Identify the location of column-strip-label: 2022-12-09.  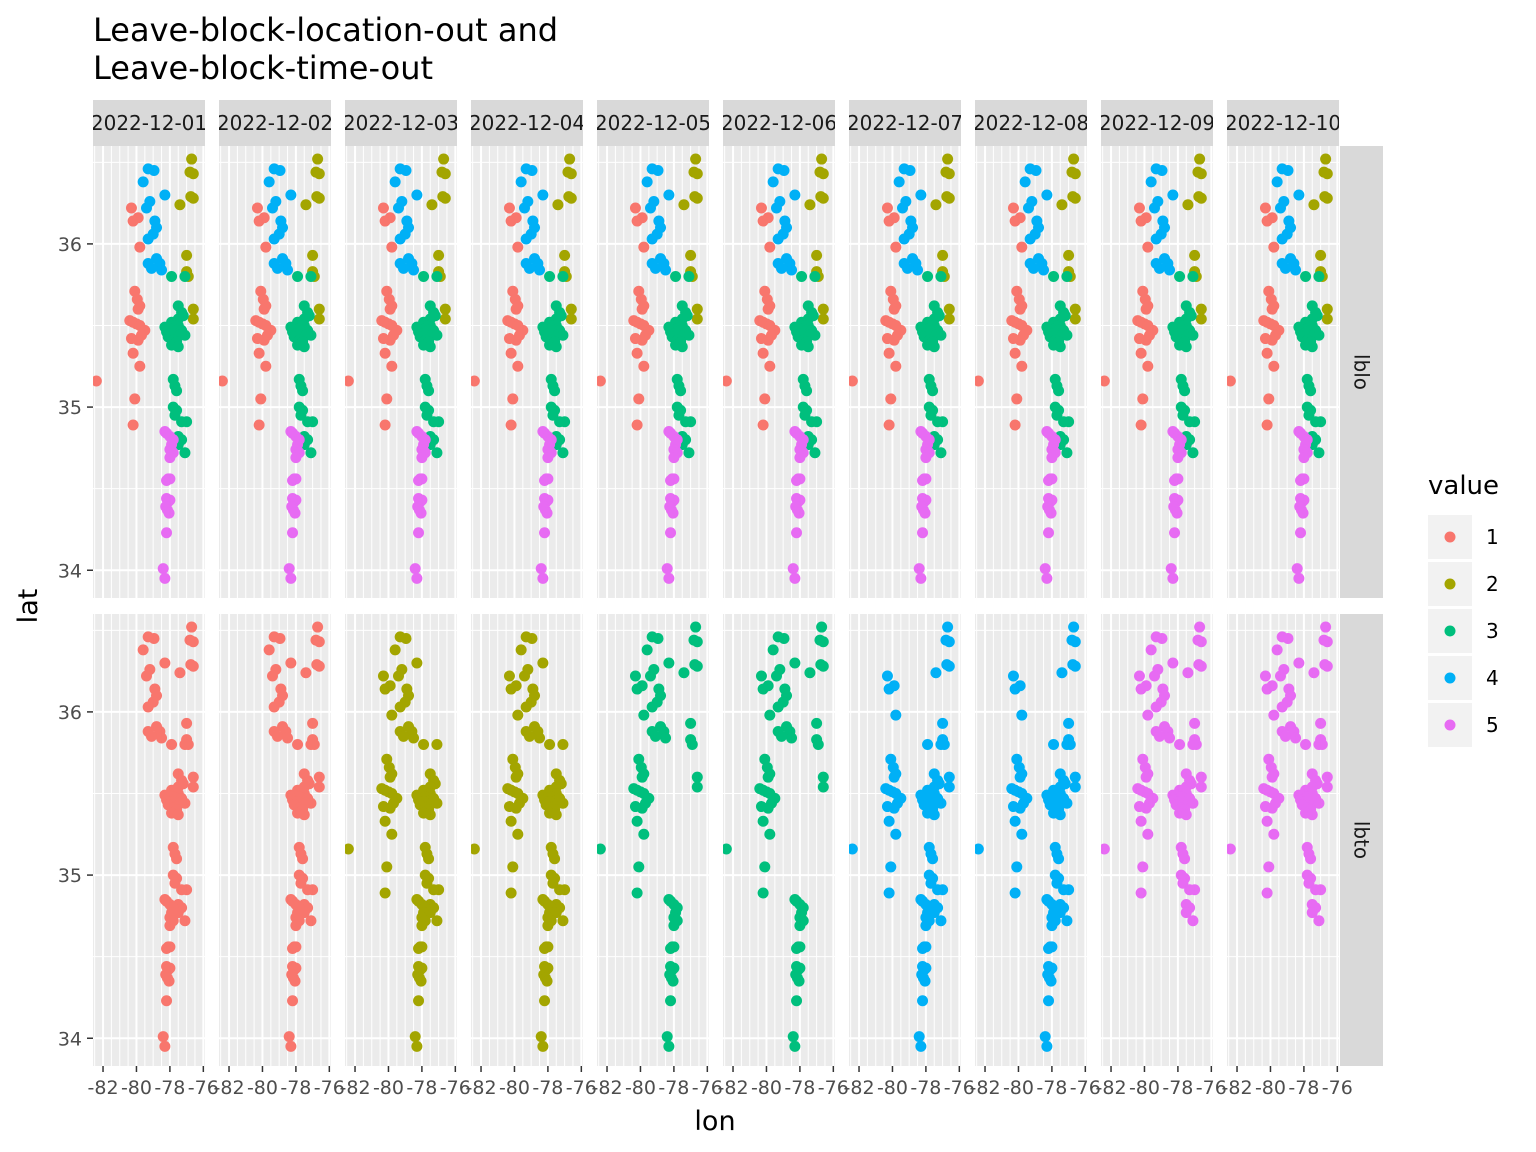
(1157, 123).